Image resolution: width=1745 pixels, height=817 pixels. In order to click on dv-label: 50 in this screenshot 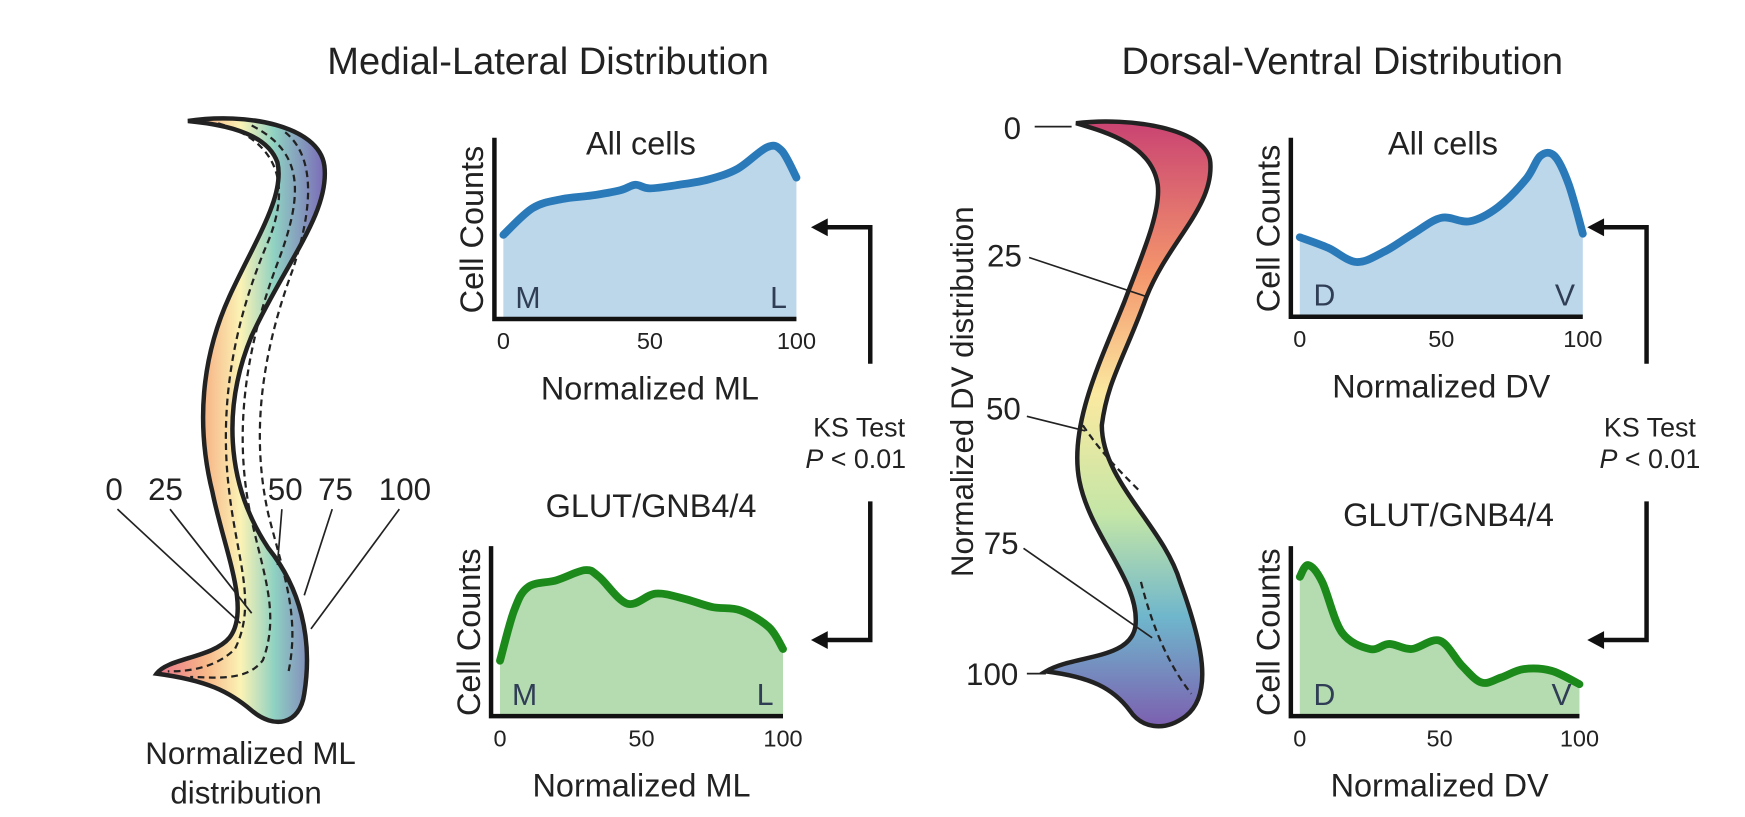, I will do `click(1003, 409)`.